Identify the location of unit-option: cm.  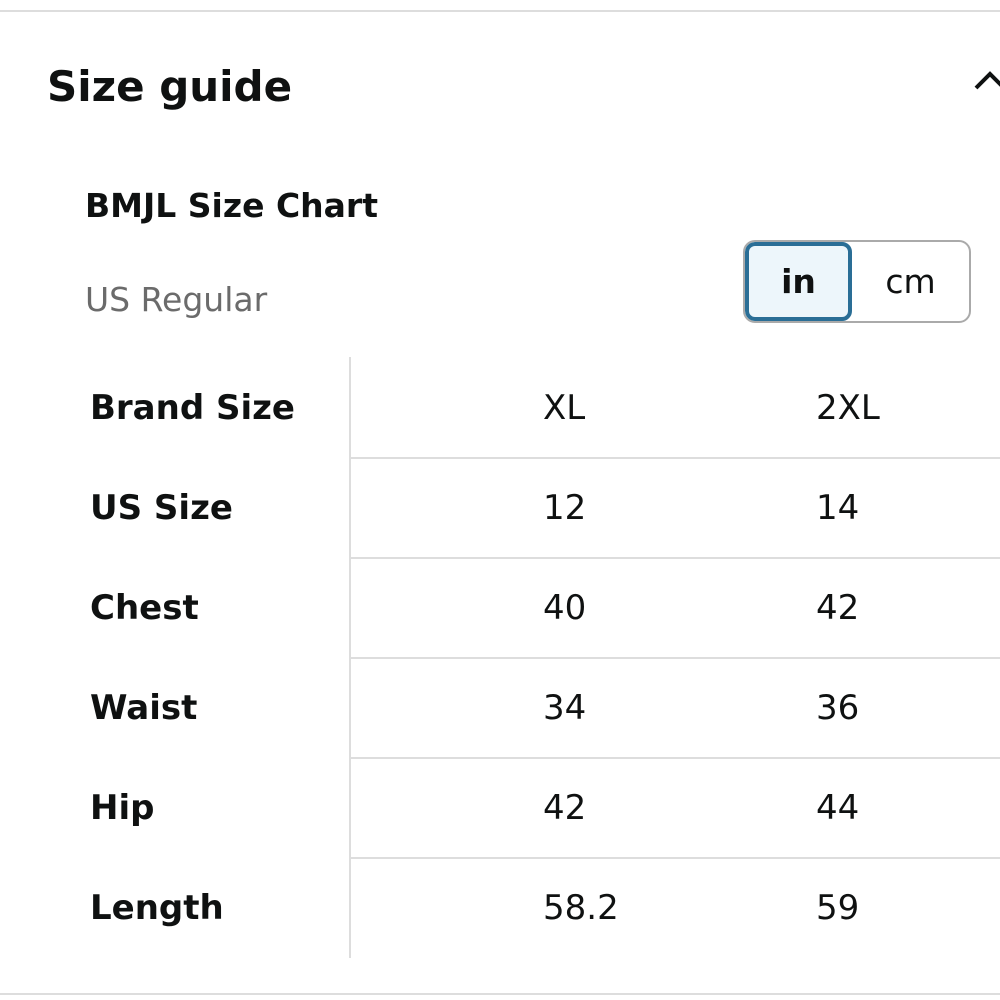
(910, 281).